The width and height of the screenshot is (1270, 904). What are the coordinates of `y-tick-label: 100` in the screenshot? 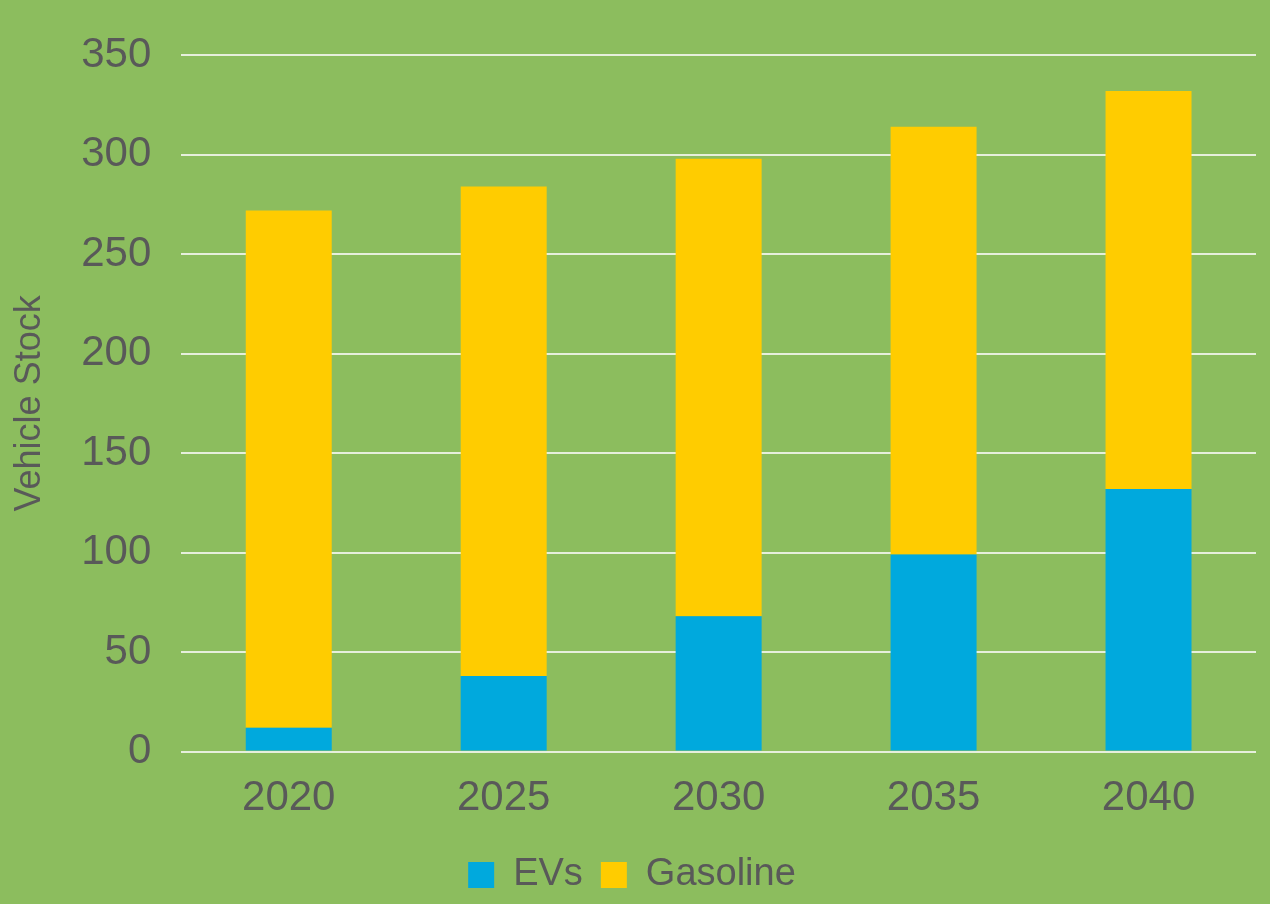 It's located at (116, 550).